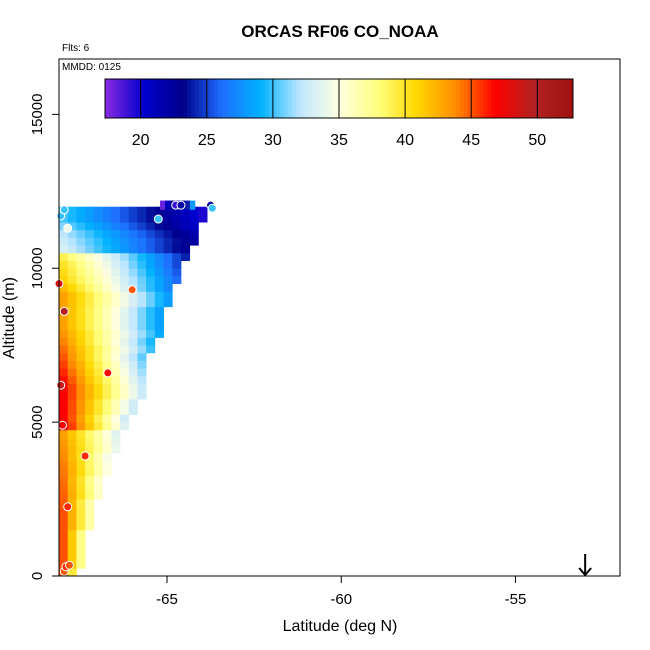  Describe the element at coordinates (340, 626) in the screenshot. I see `x-axis-title: Latitude (deg N)` at that location.